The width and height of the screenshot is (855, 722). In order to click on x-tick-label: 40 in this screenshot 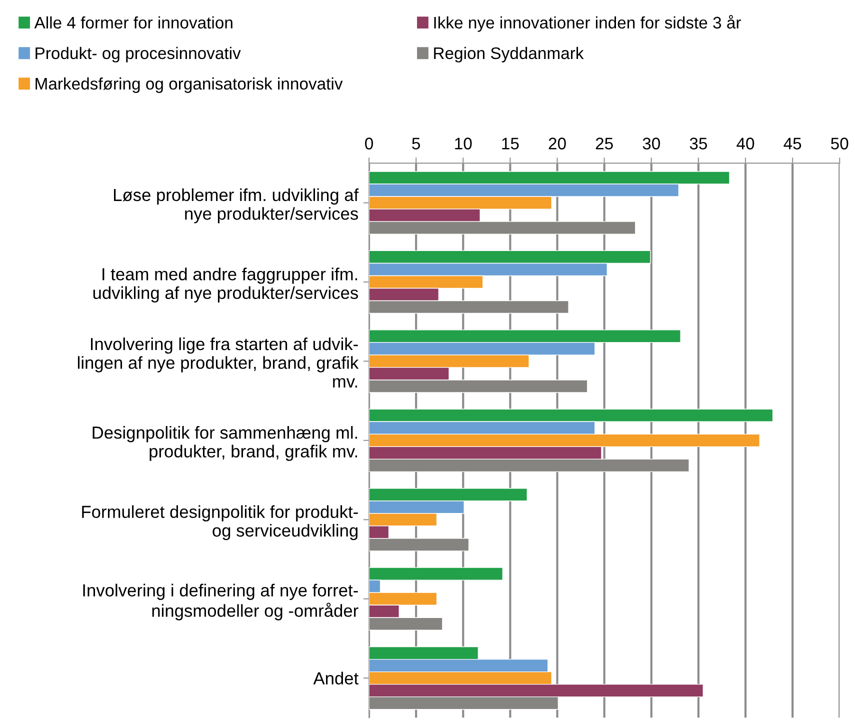, I will do `click(745, 144)`.